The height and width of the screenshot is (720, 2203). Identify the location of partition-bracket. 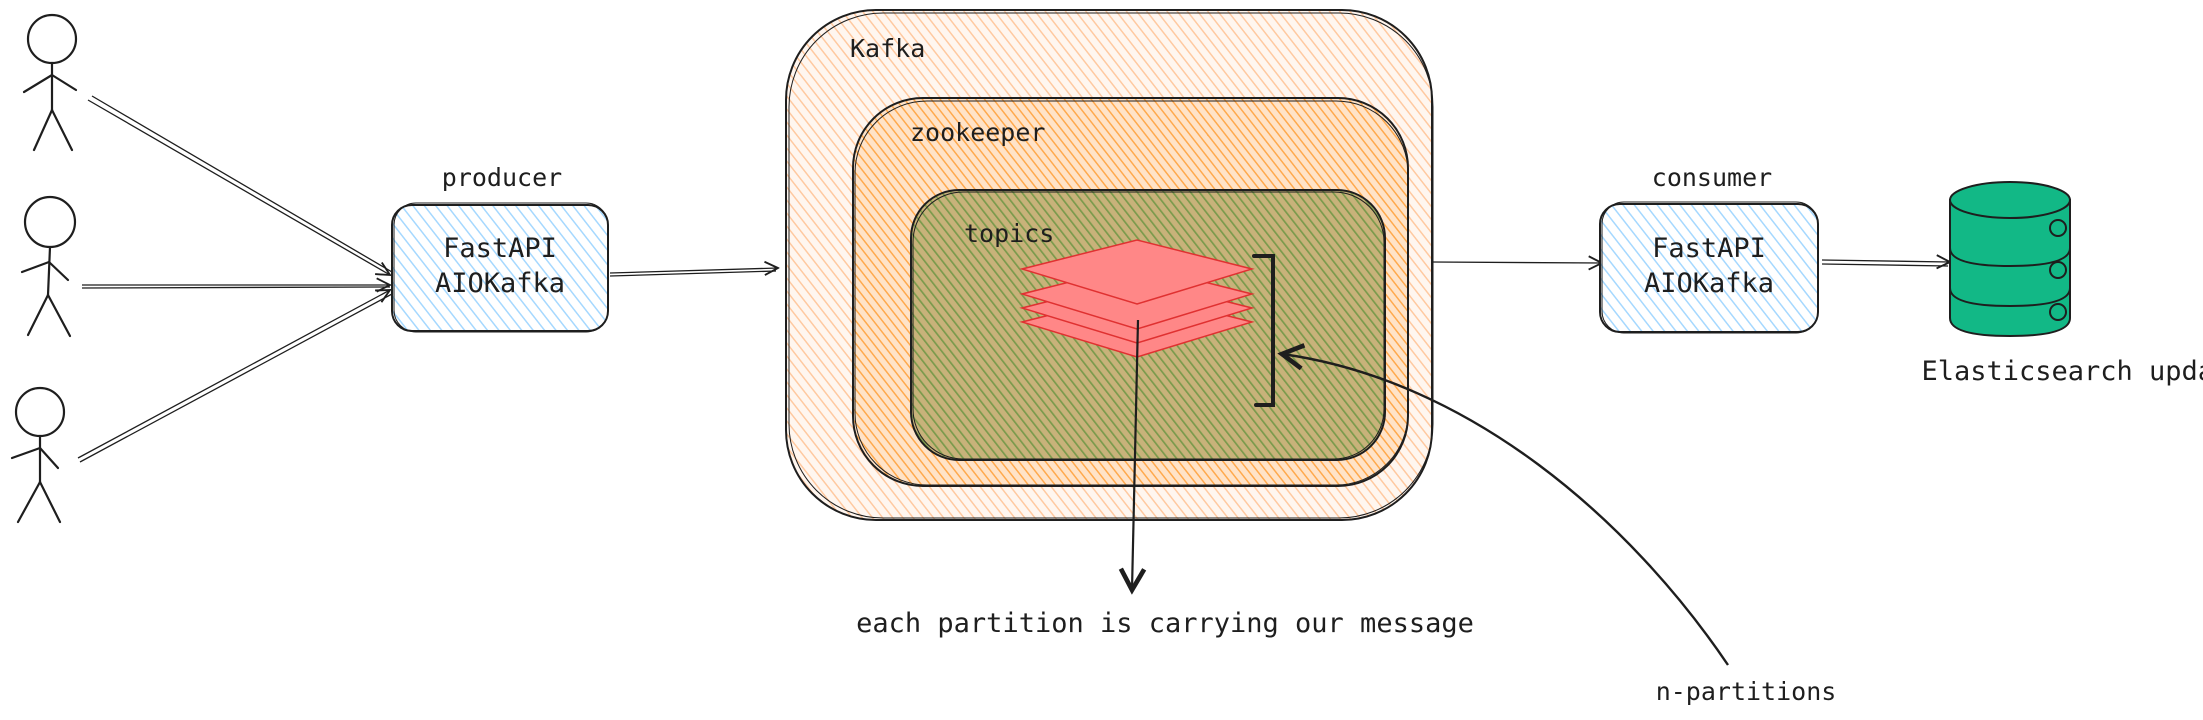
(1263, 330).